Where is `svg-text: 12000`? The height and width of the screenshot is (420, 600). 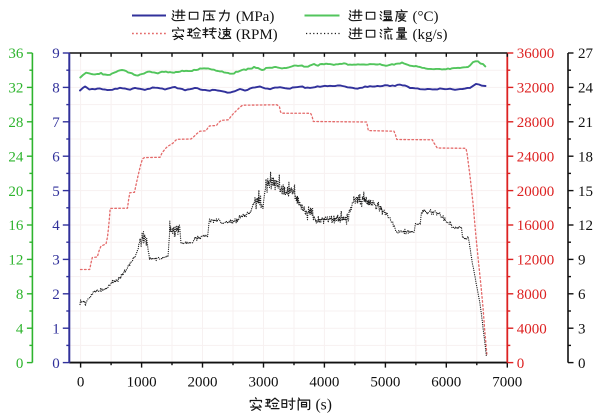
svg-text: 12000 is located at coordinates (536, 261).